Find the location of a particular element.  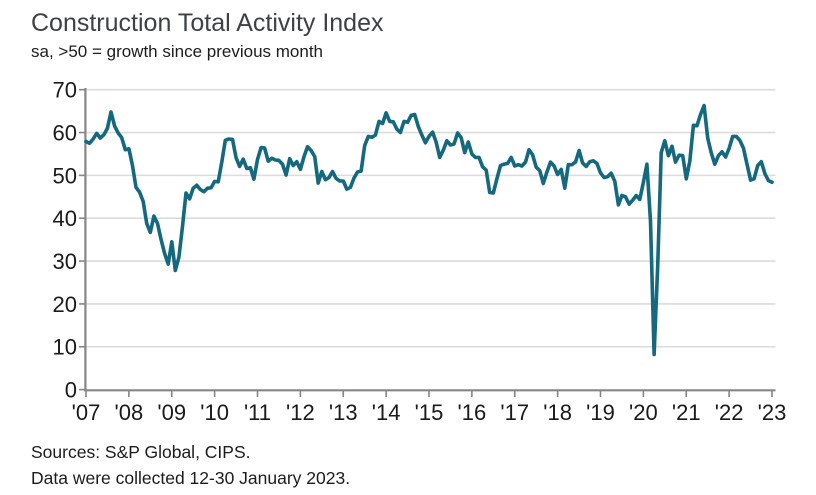

x-tick-label: '16 is located at coordinates (472, 412).